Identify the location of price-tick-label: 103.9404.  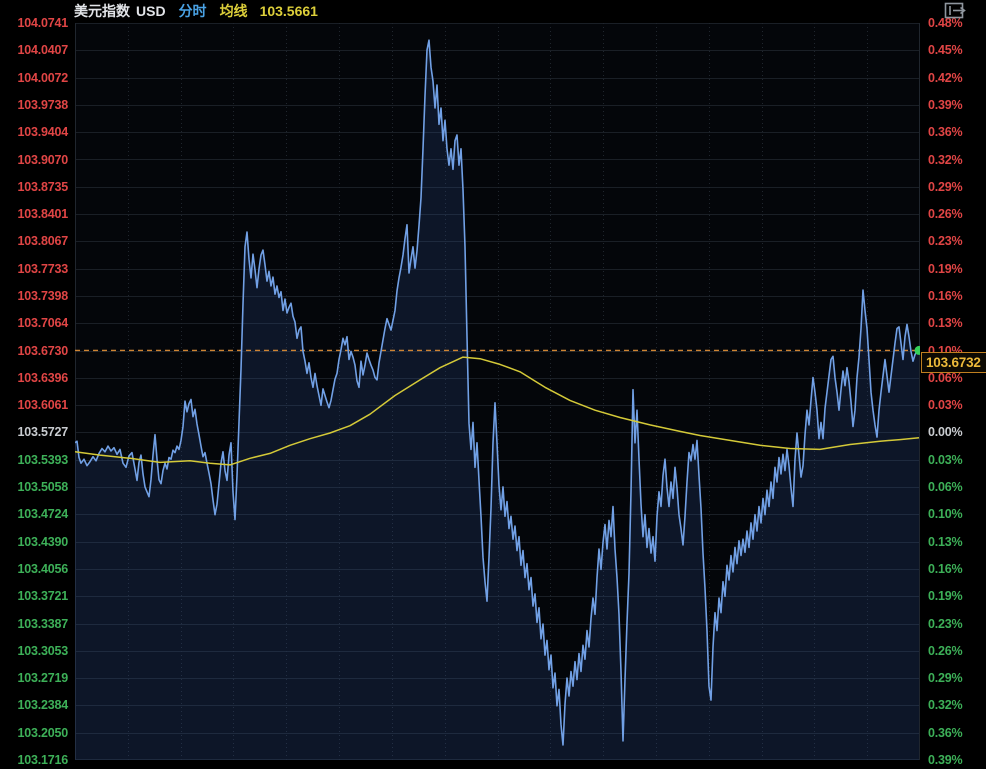
(42, 132).